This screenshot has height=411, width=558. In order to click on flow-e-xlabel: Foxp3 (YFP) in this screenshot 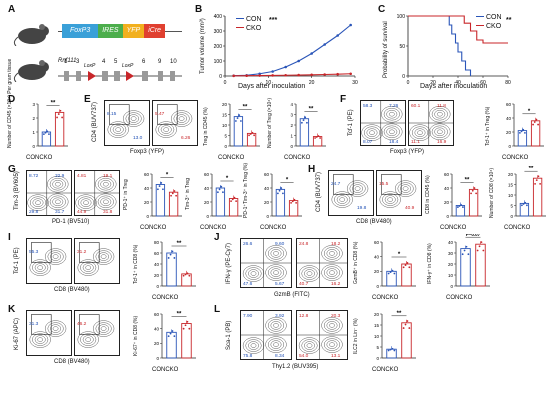, I will do `click(147, 152)`.